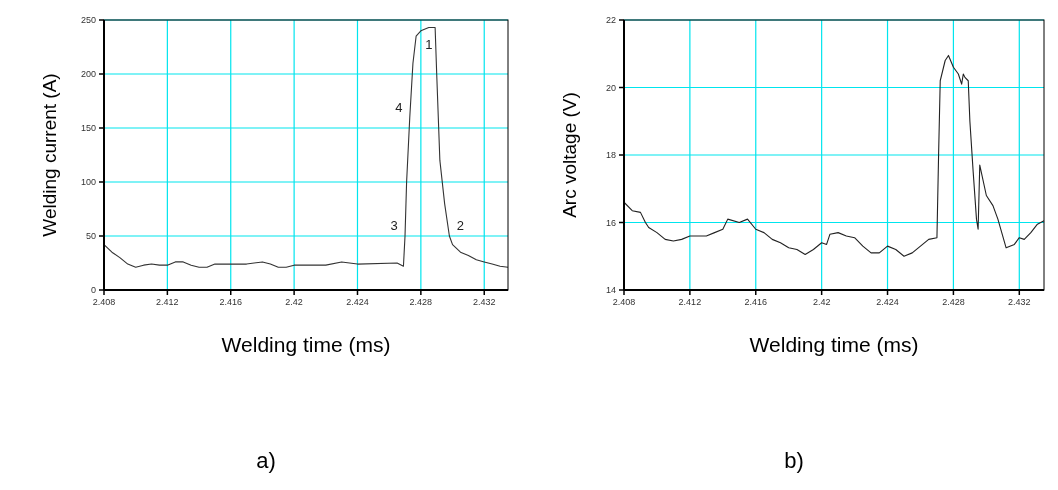  I want to click on annotation: 3, so click(394, 226).